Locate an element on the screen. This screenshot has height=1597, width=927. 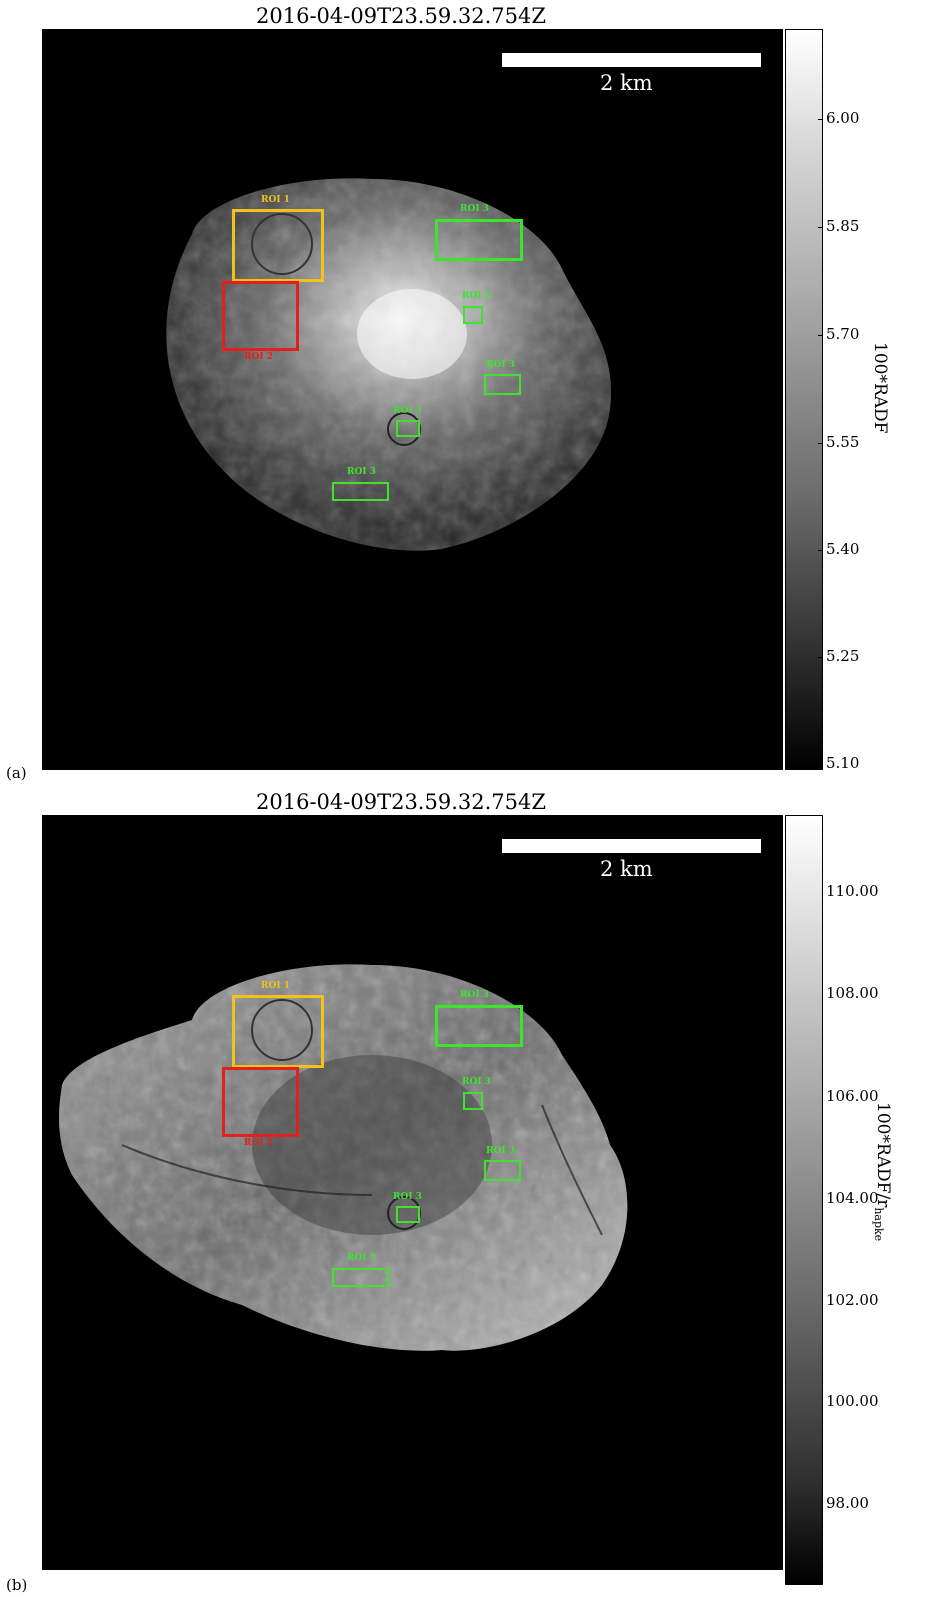
cbar-tick-a: 5.40 is located at coordinates (843, 549).